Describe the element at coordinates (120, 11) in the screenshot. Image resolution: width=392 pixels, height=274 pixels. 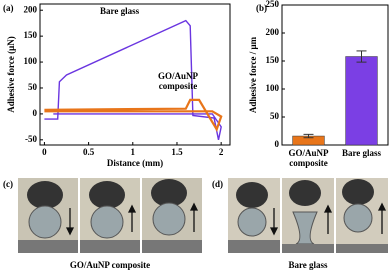
I see `series-label: Bare glass` at that location.